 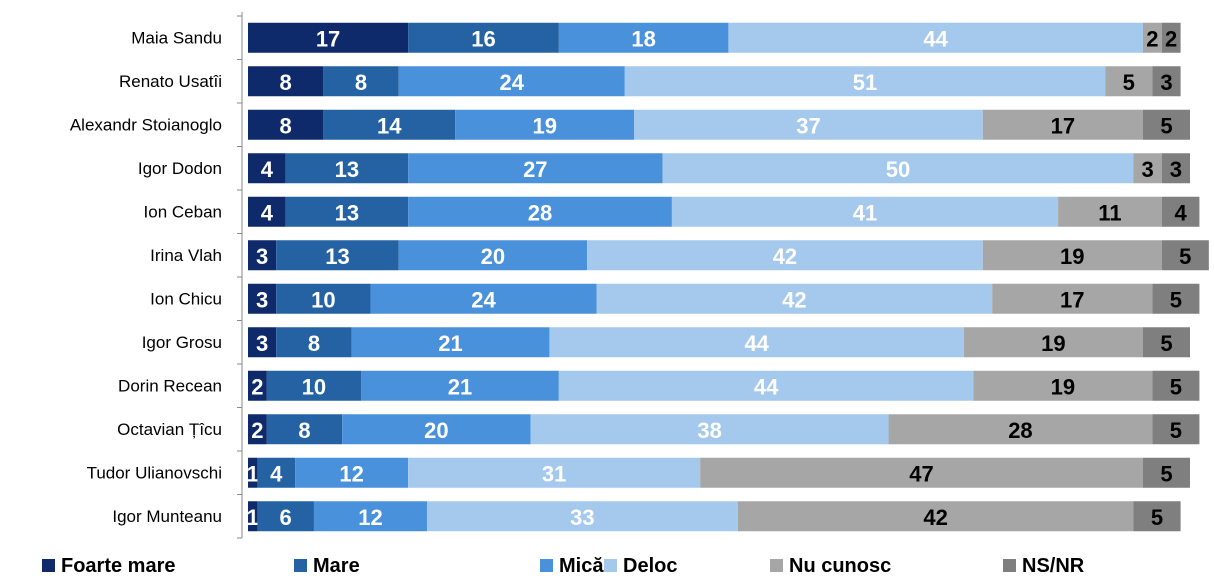 What do you see at coordinates (581, 566) in the screenshot?
I see `legend-label: Mică` at bounding box center [581, 566].